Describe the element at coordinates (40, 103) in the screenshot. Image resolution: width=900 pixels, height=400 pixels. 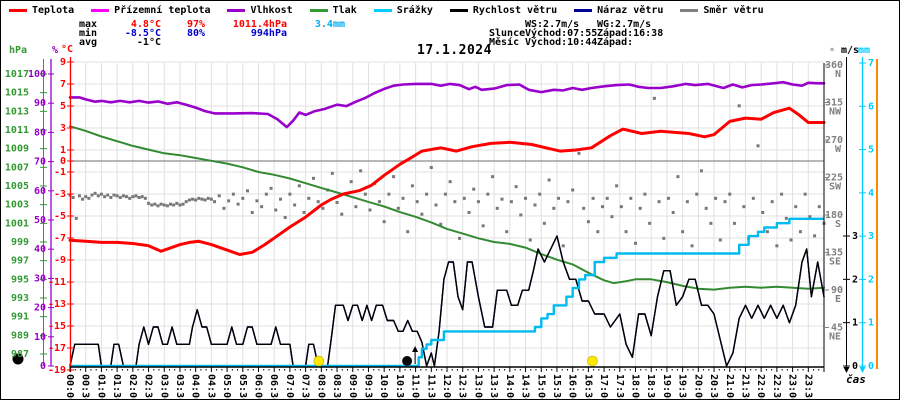
I see `humidity-tick-label: 90` at that location.